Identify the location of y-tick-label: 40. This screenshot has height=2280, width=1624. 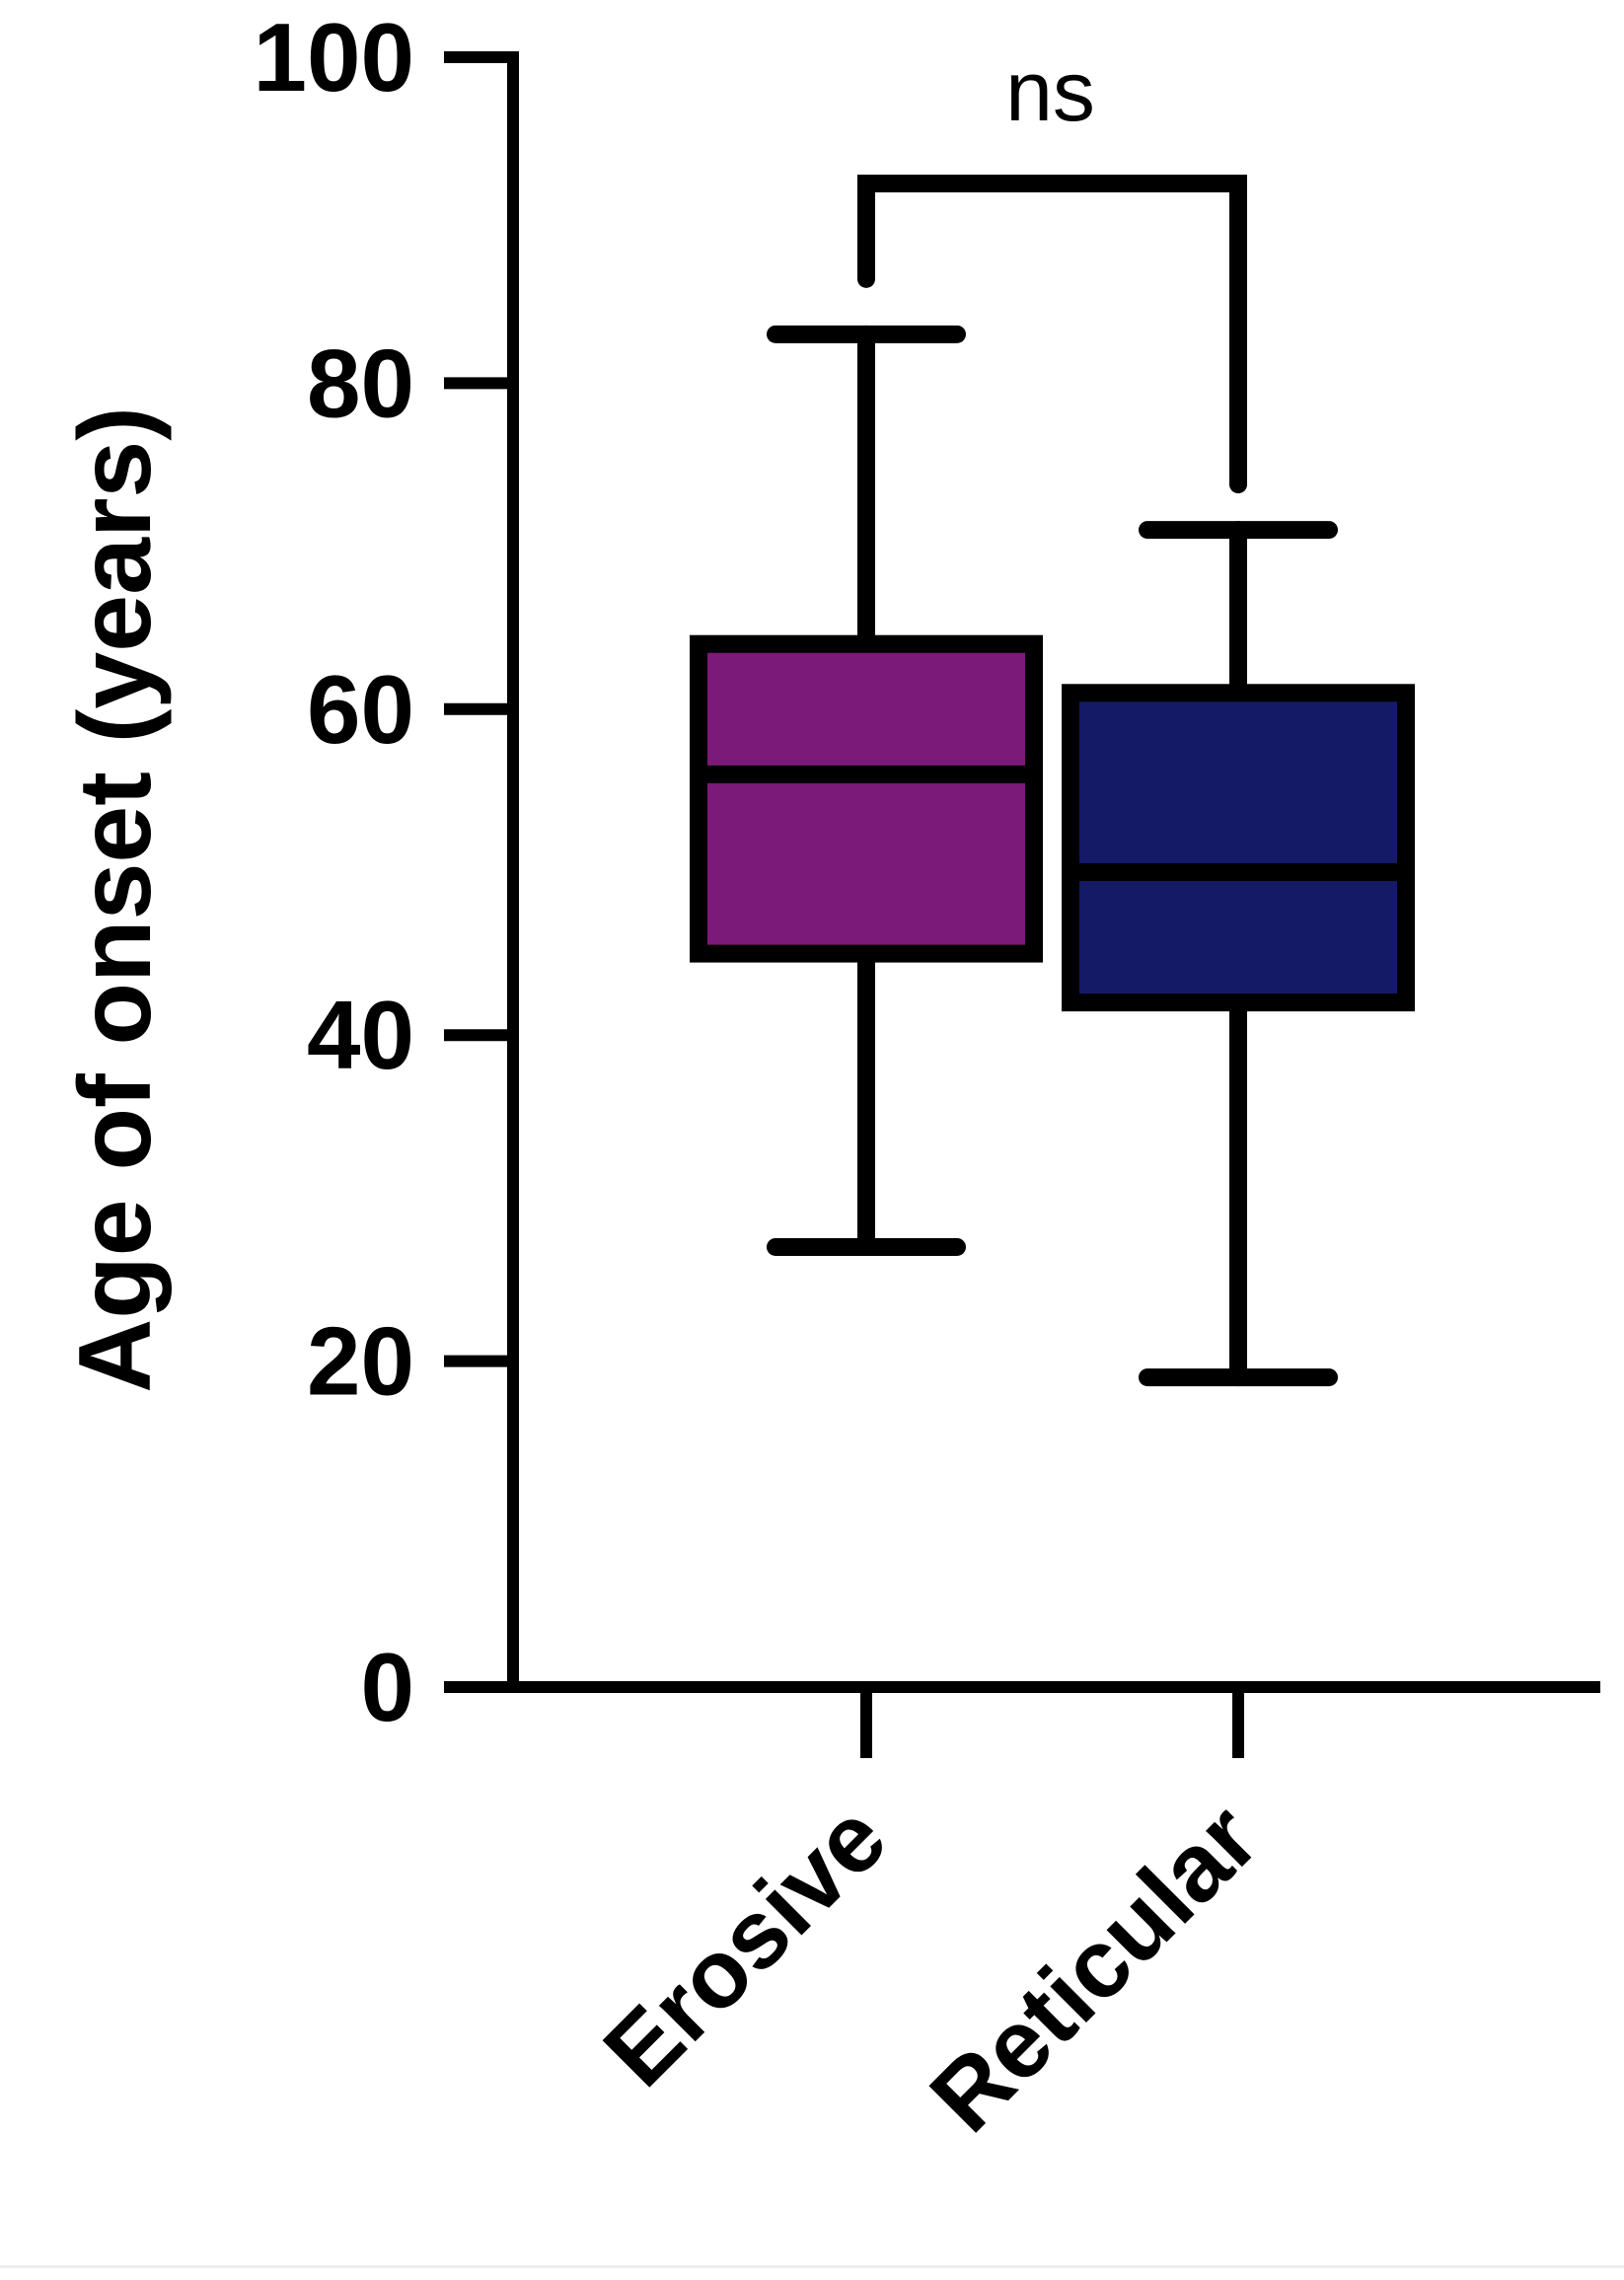
(360, 1035).